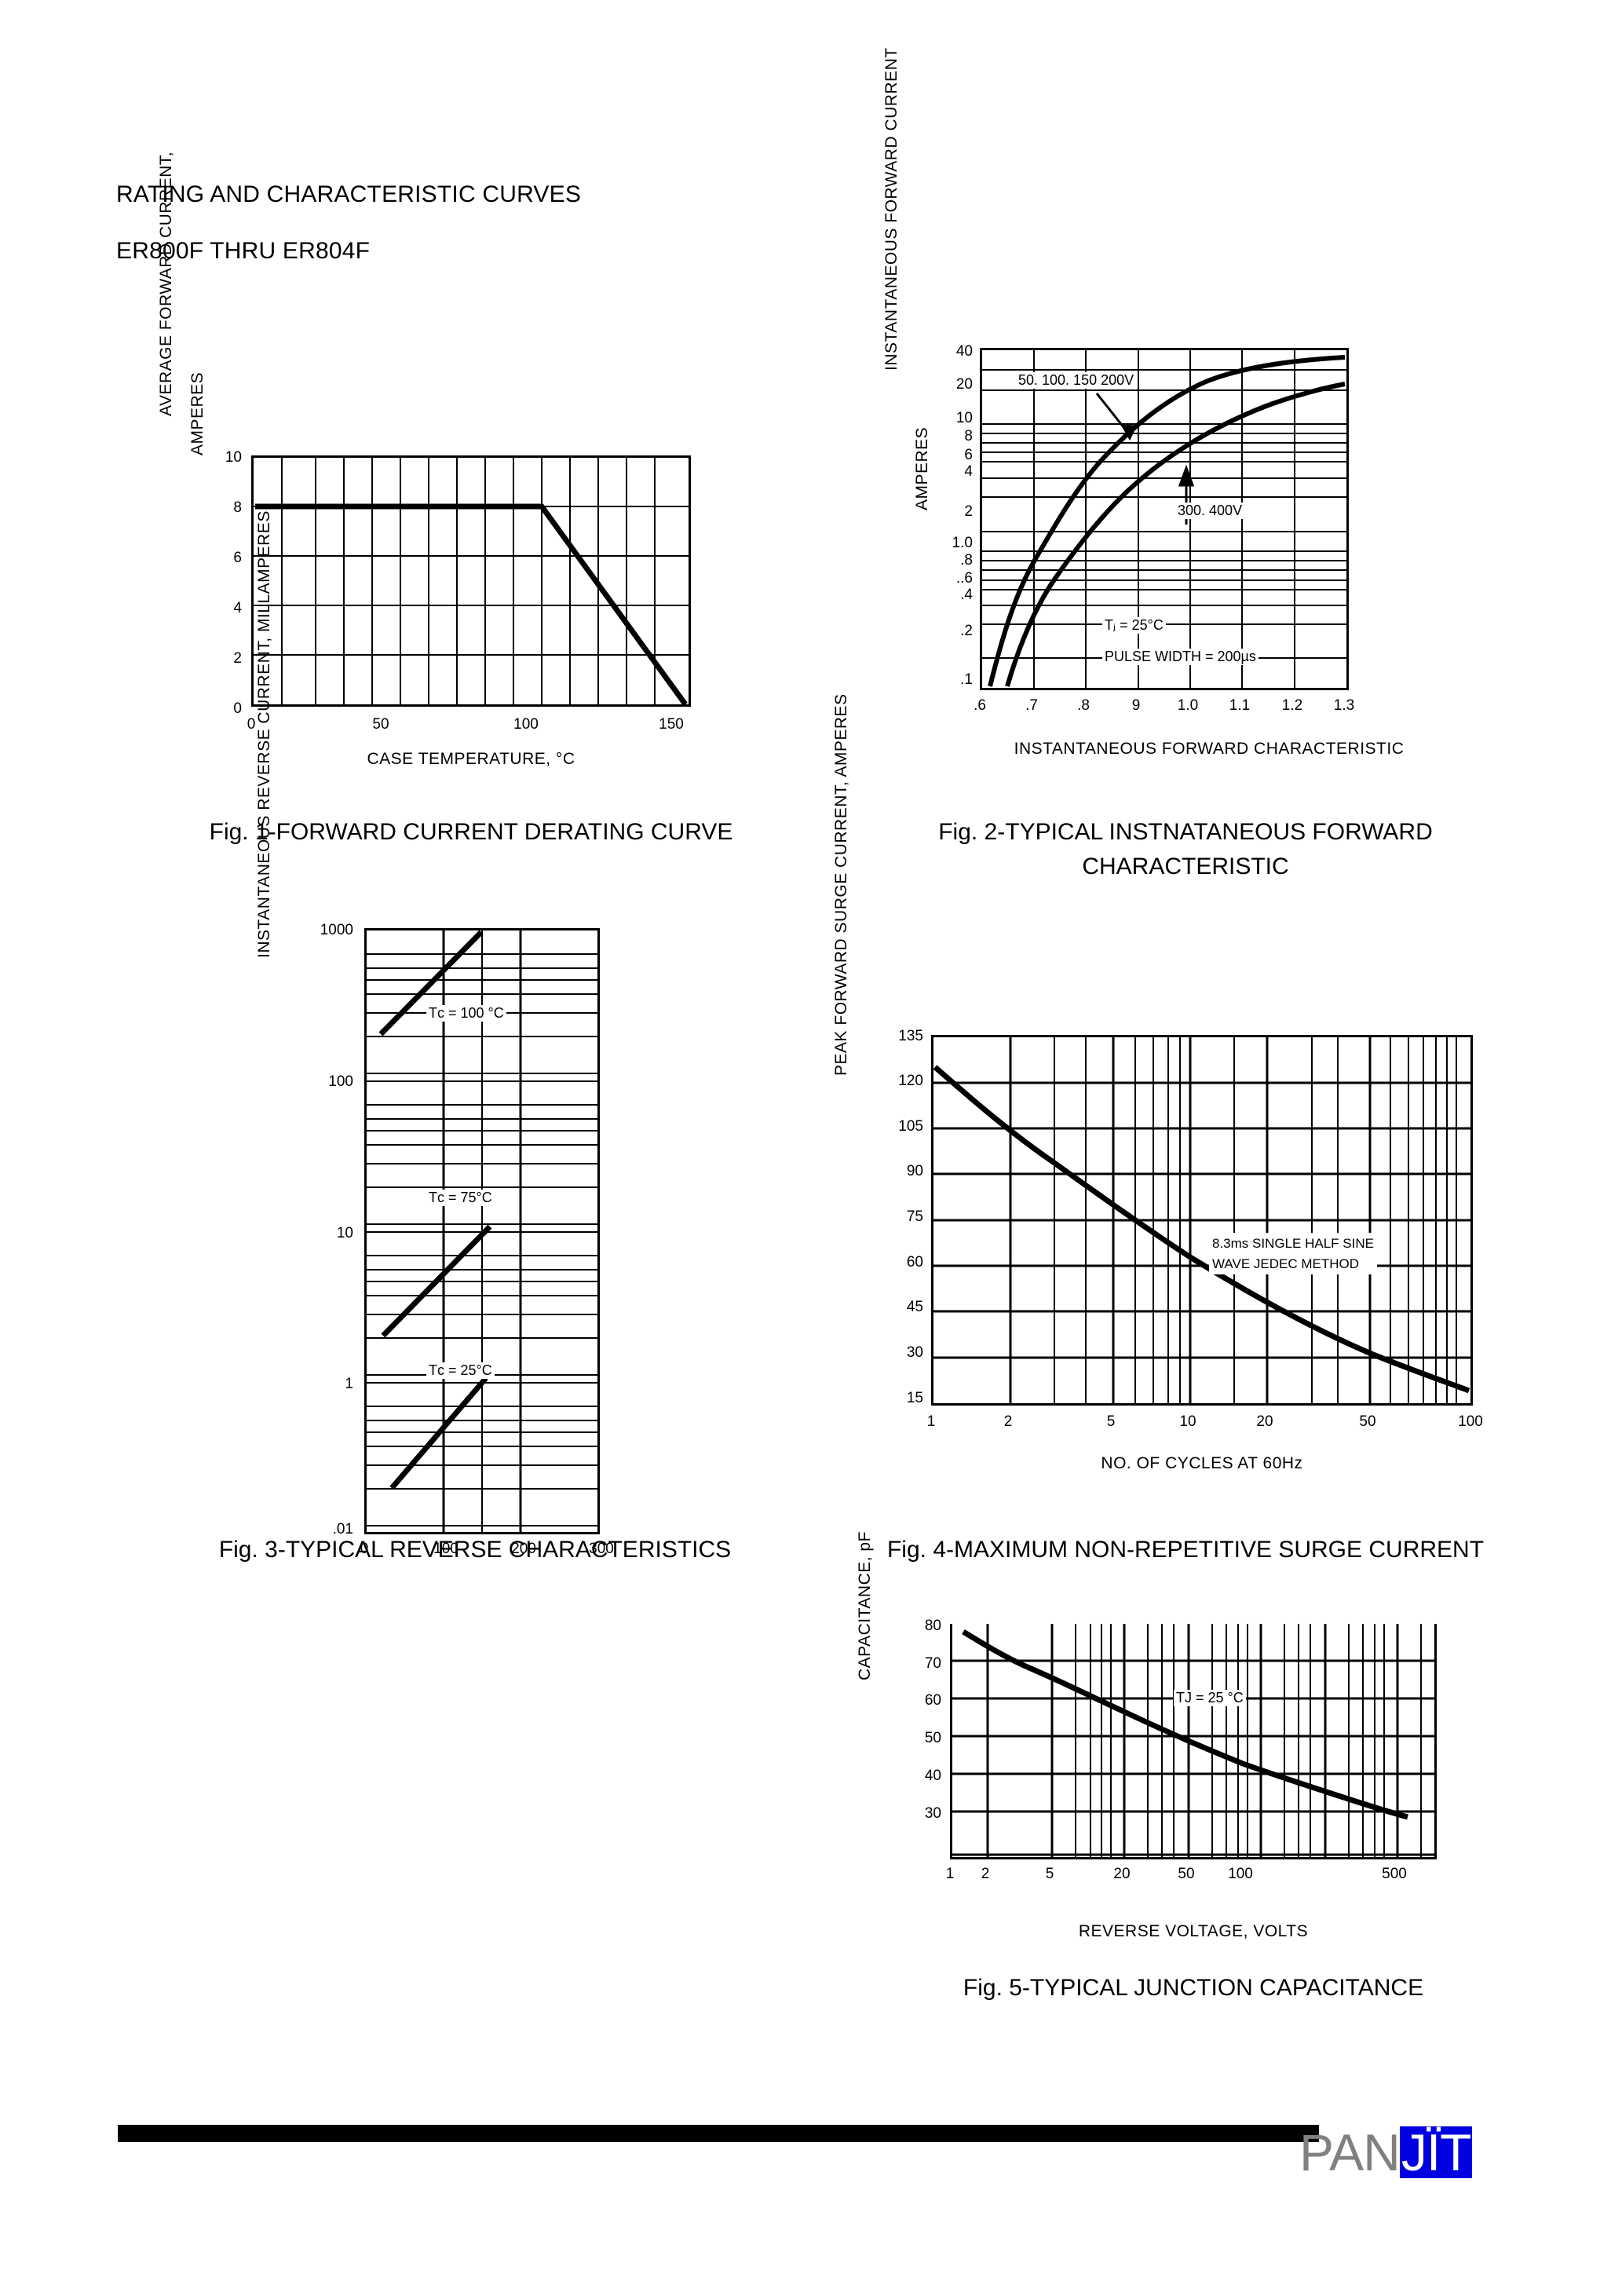 The width and height of the screenshot is (1622, 2296). What do you see at coordinates (342, 1529) in the screenshot?
I see `fig3-ytick-0.01: .01` at bounding box center [342, 1529].